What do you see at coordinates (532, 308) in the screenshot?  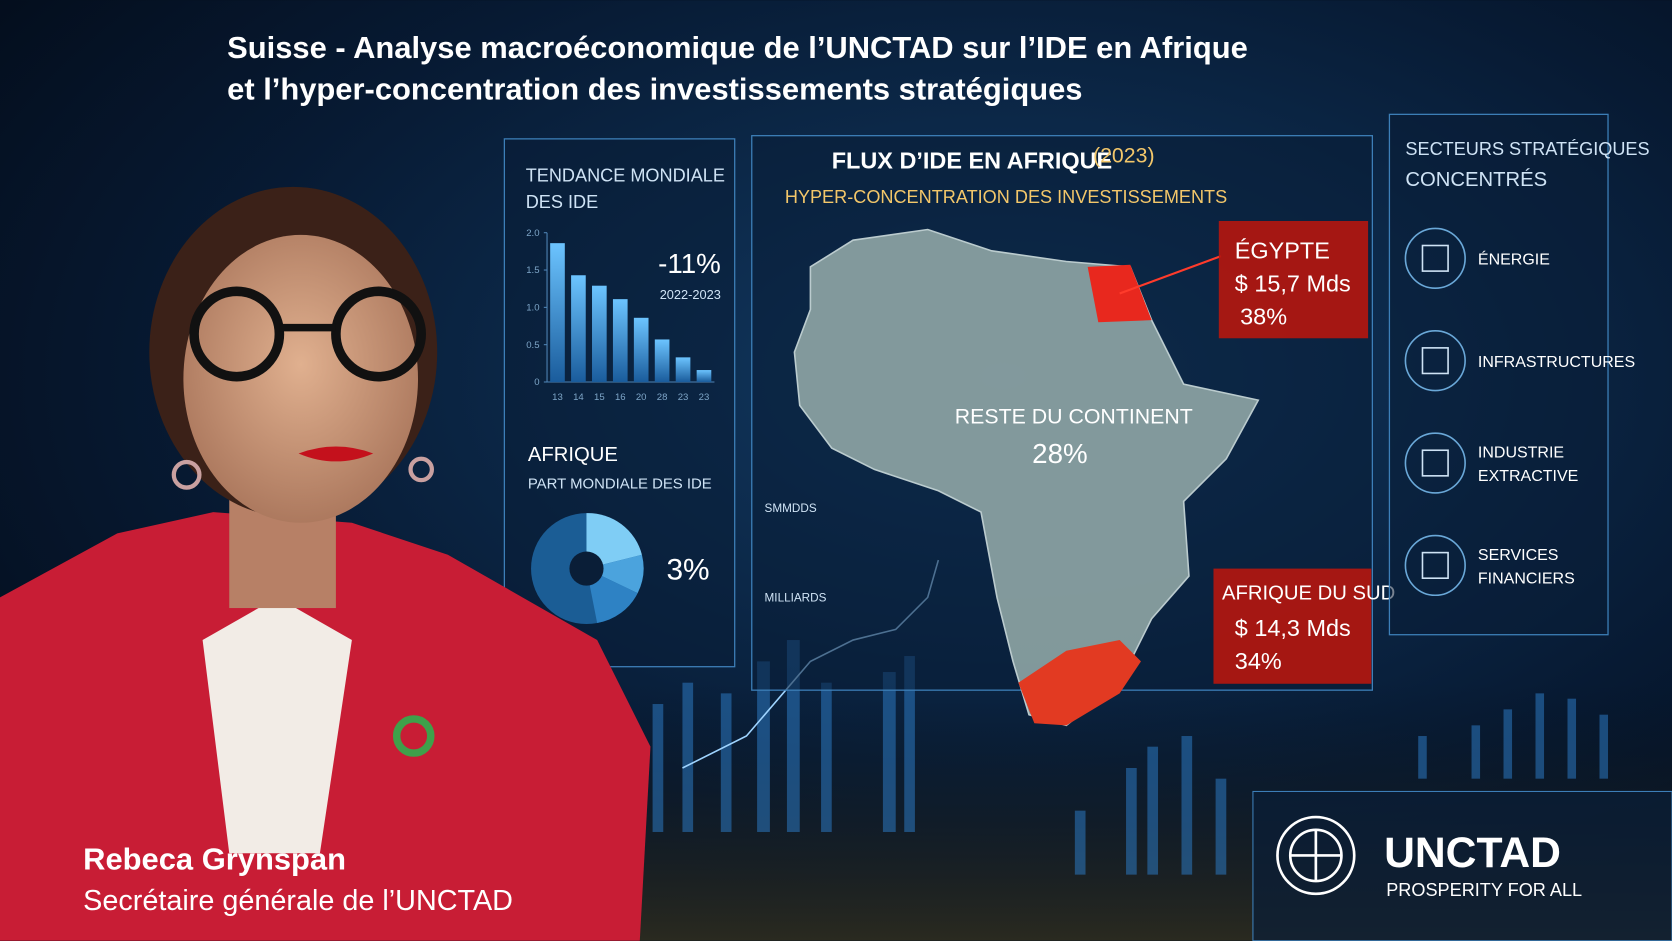 I see `y-tick-label: 1.0` at bounding box center [532, 308].